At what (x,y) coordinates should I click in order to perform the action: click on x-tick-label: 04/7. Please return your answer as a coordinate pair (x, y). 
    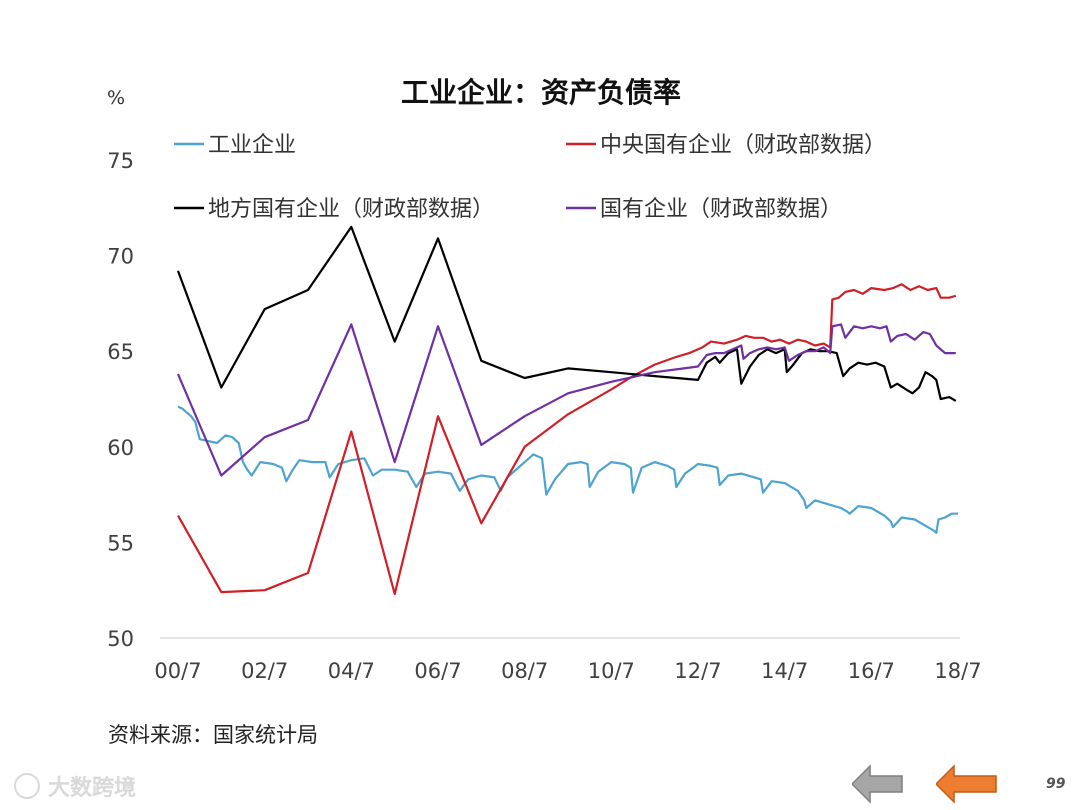
    Looking at the image, I should click on (351, 671).